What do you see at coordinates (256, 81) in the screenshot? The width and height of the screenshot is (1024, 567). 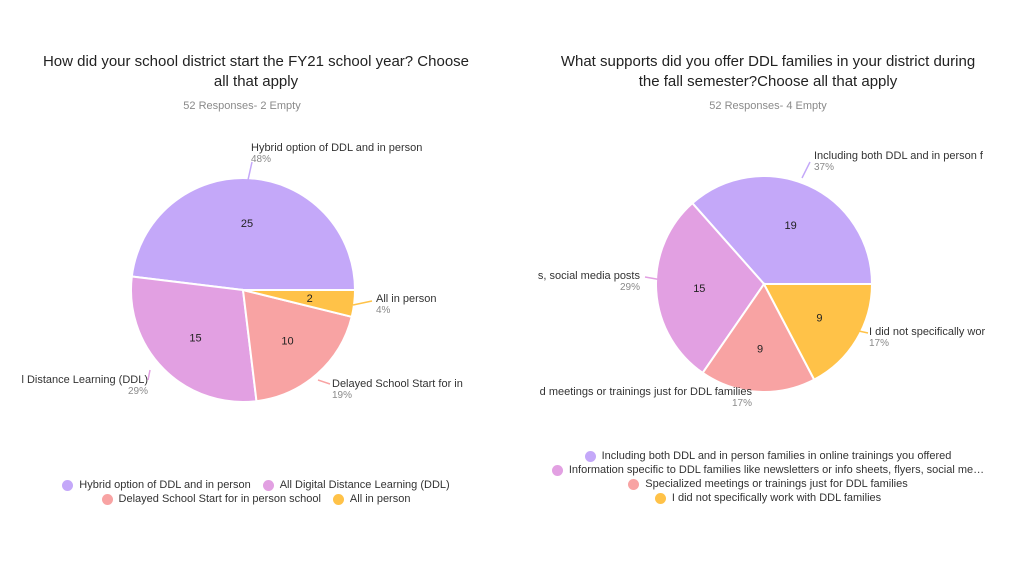 I see `chart-title-line-2: all that apply` at bounding box center [256, 81].